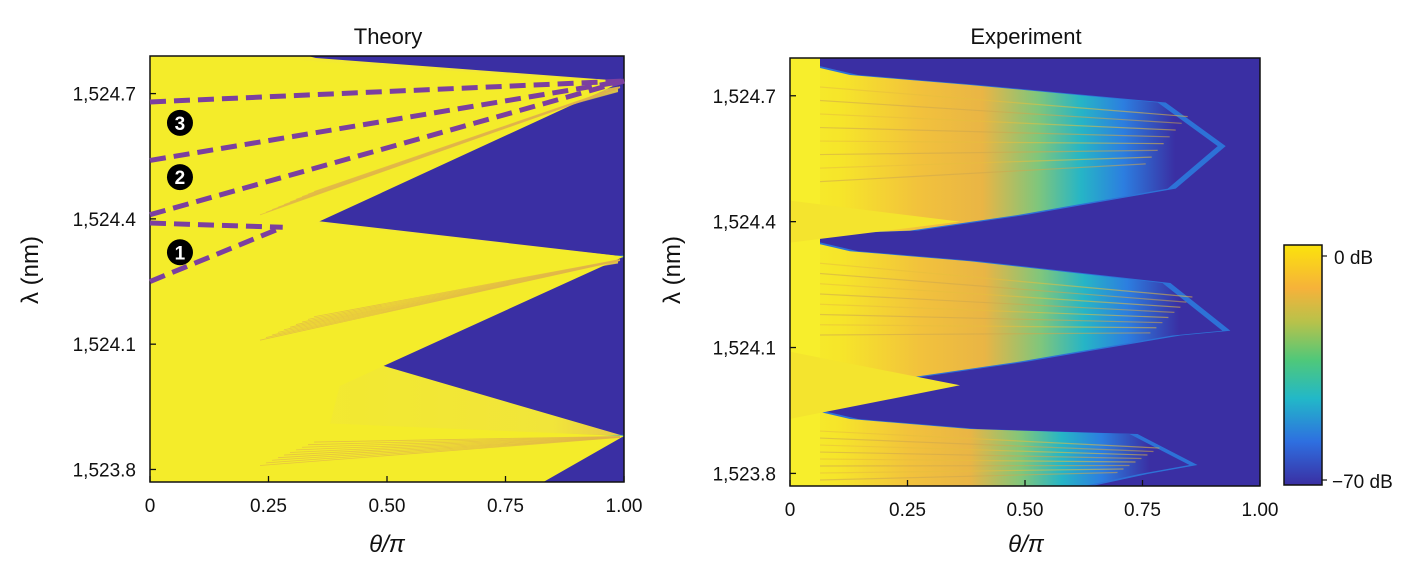  I want to click on colorbar-gradient, so click(1303, 365).